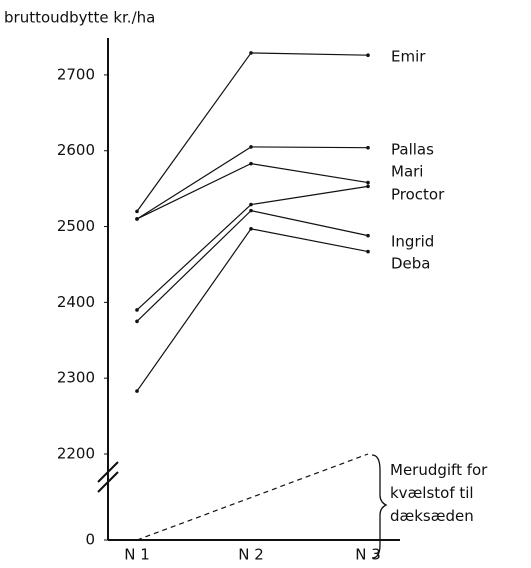  What do you see at coordinates (76, 378) in the screenshot?
I see `y-tick-label: 2300` at bounding box center [76, 378].